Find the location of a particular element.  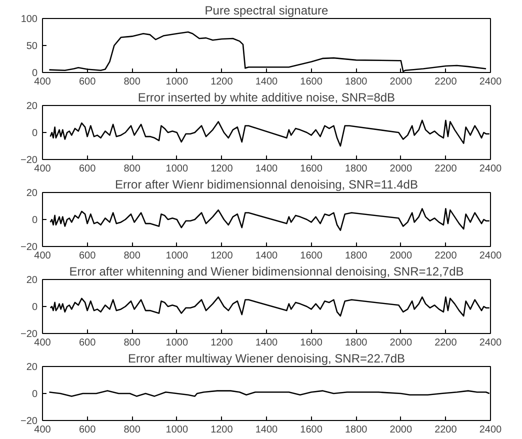

chart-title: Error after whitenning and Wiener bidimensionnal denoising, SNR=12,7dB is located at coordinates (266, 271).